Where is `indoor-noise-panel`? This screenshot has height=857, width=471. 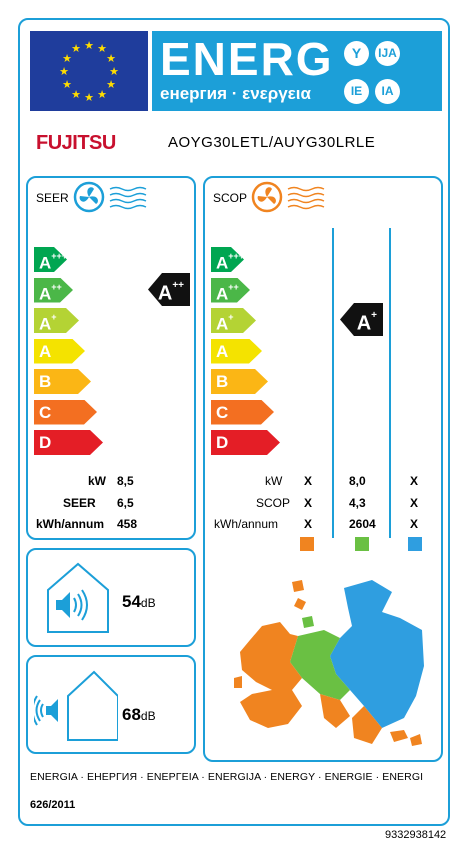 indoor-noise-panel is located at coordinates (111, 597).